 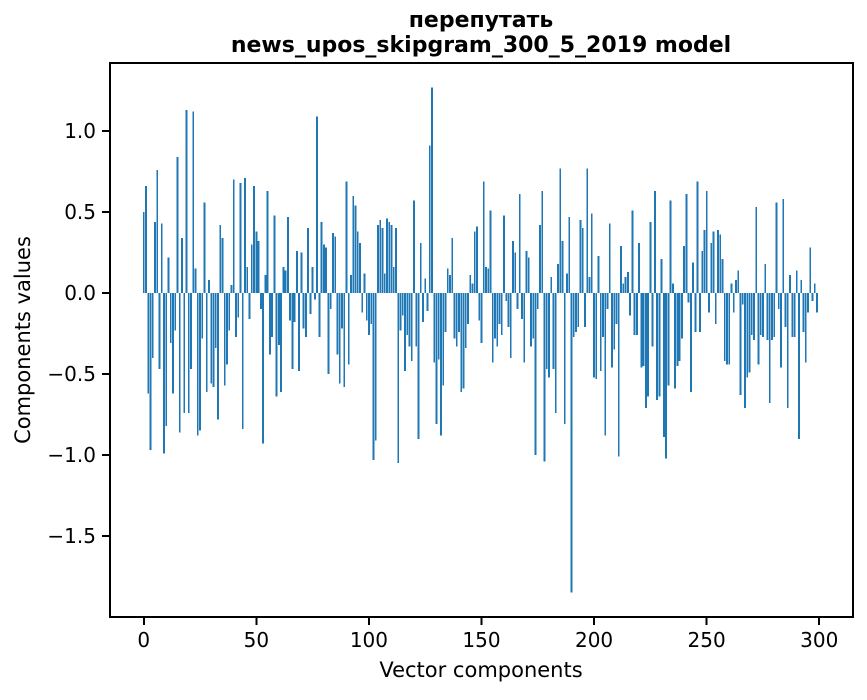 I want to click on y-tick-label: 0.5, so click(x=80, y=212).